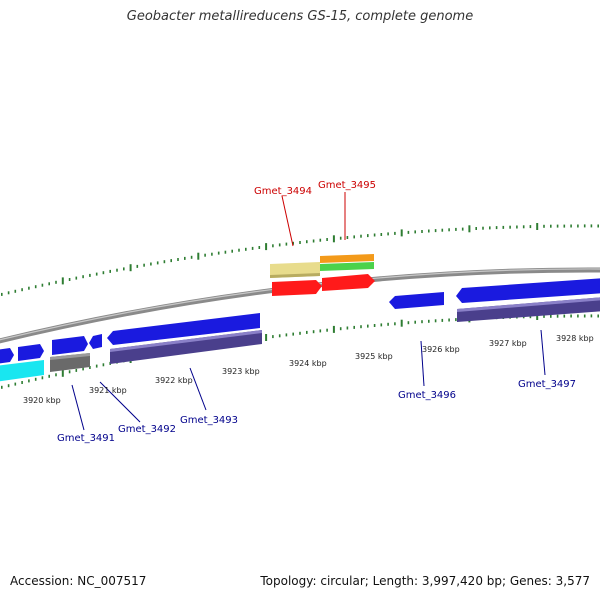  Describe the element at coordinates (22, 371) in the screenshot. I see `gene-cyan-feature` at that location.